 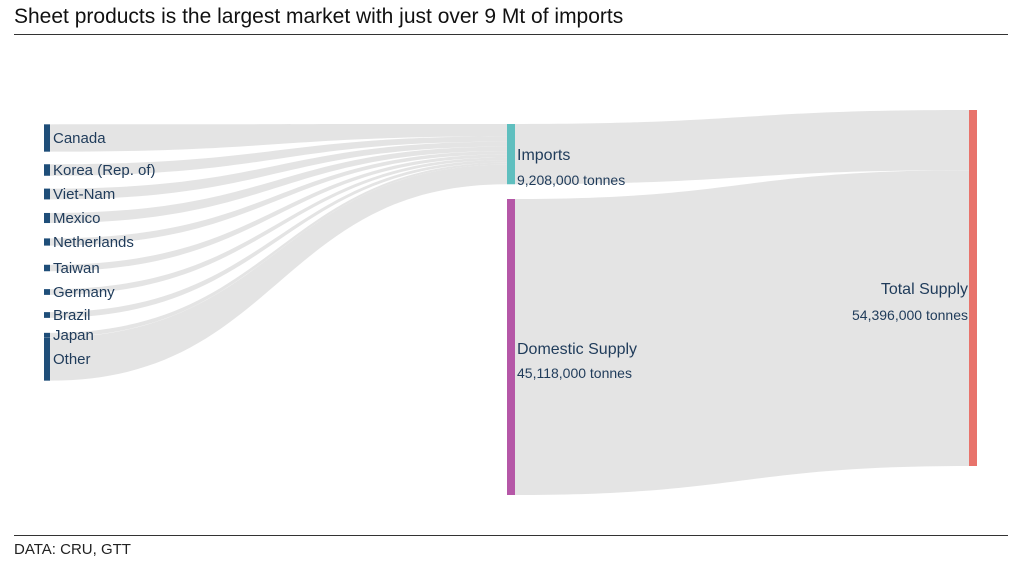 What do you see at coordinates (93, 242) in the screenshot?
I see `label-netherlands: Netherlands` at bounding box center [93, 242].